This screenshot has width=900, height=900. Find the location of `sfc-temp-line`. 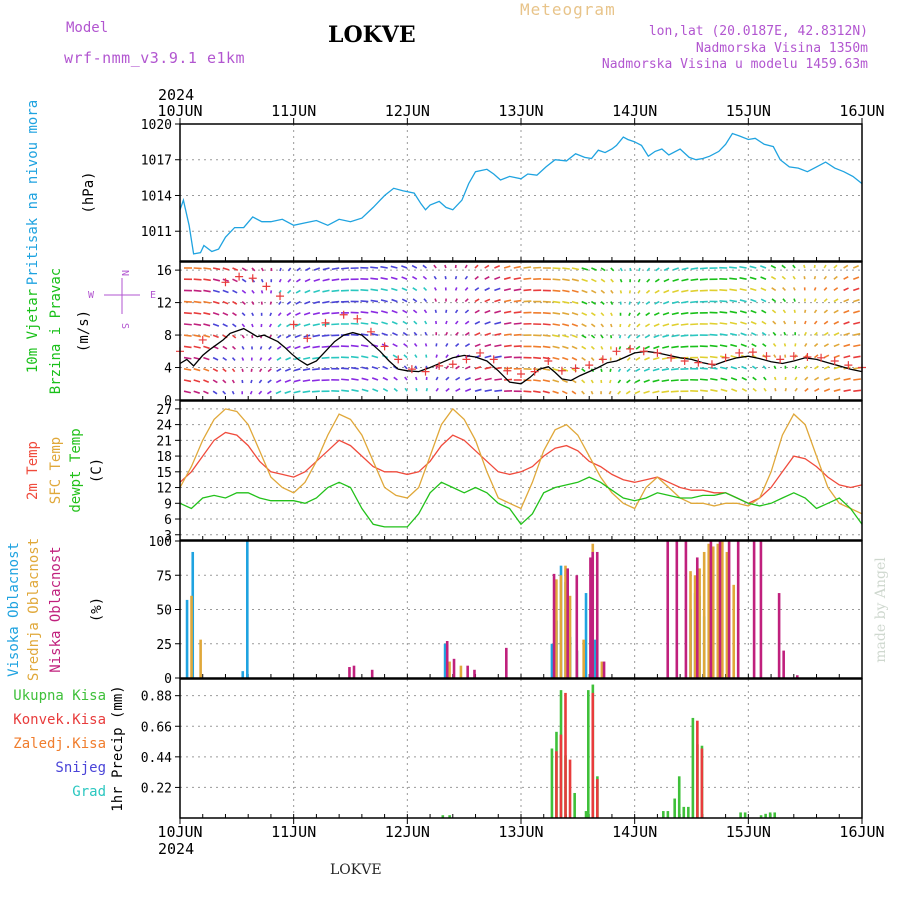

sfc-temp-line is located at coordinates (521, 461).